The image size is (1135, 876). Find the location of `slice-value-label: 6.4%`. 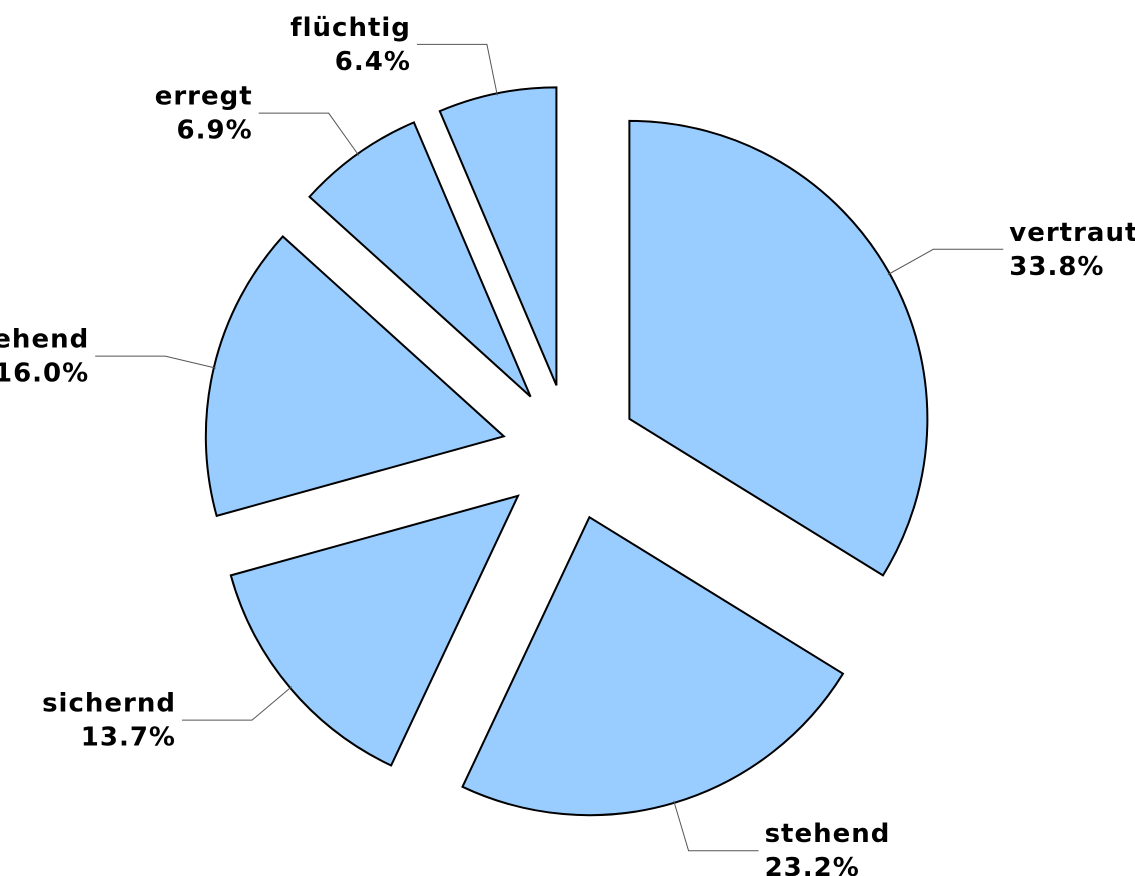

slice-value-label: 6.4% is located at coordinates (373, 62).